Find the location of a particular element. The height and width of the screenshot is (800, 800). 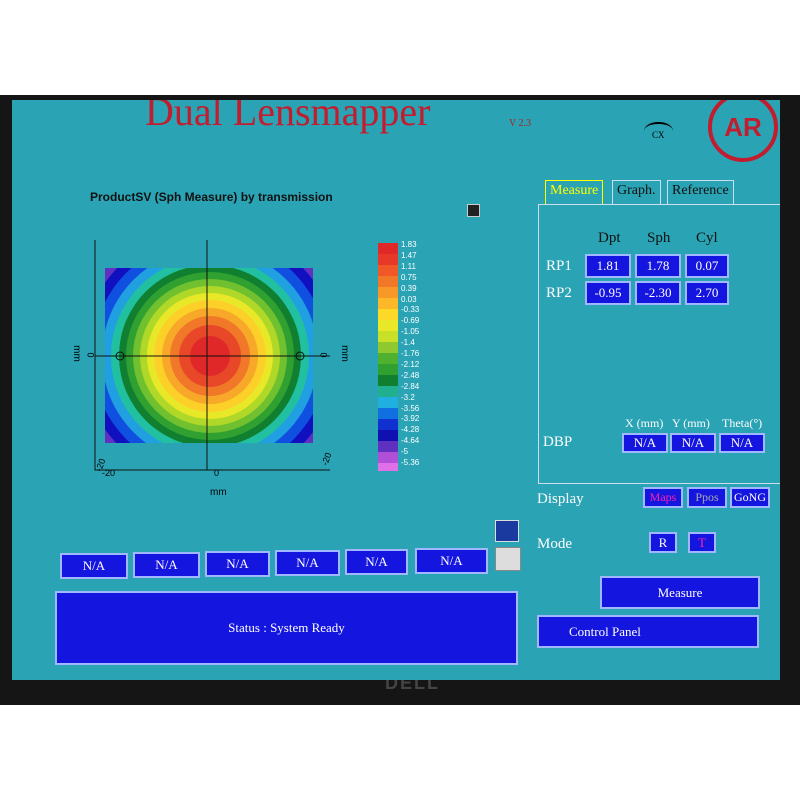

measure-panel is located at coordinates (659, 344).